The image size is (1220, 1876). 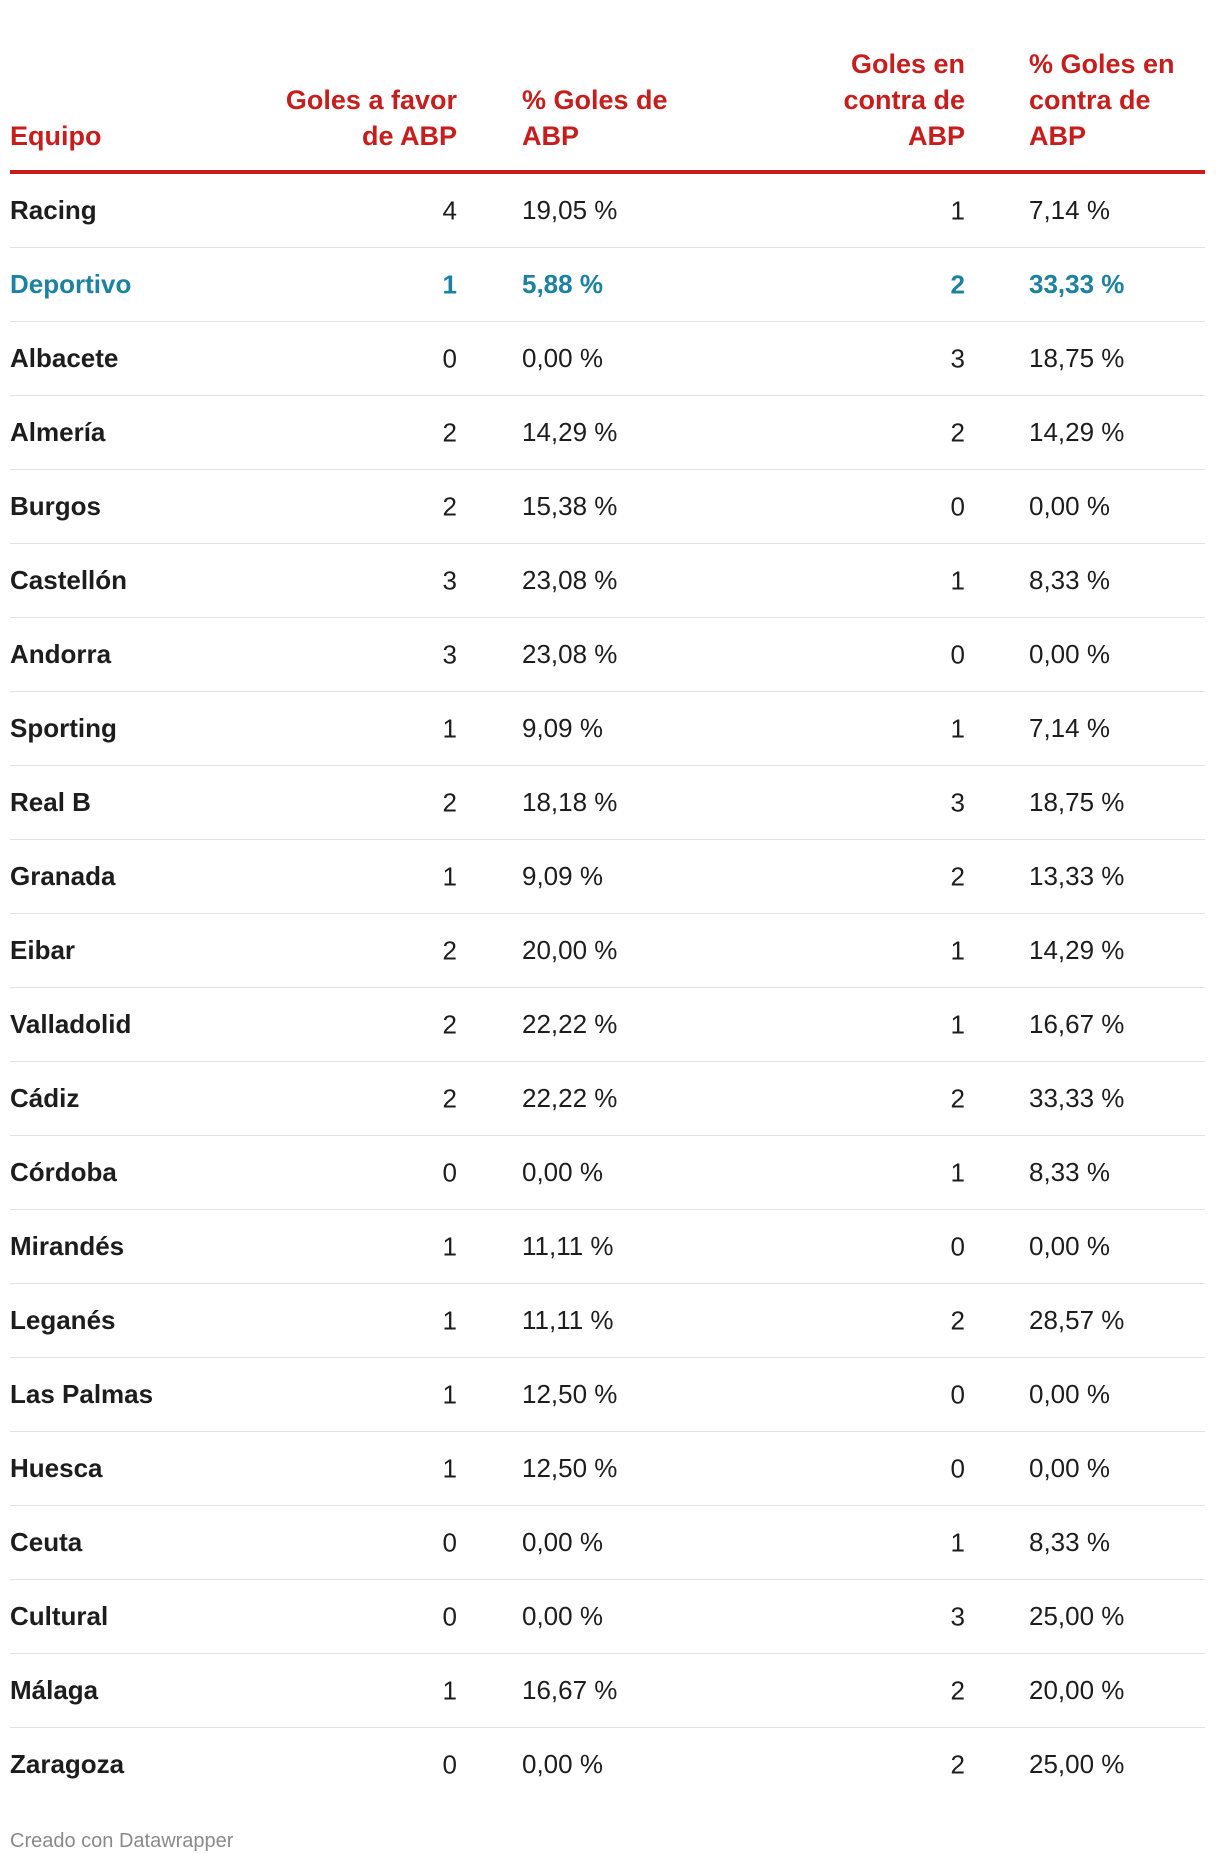 What do you see at coordinates (743, 1468) in the screenshot?
I see `pct-cell: 12,50 % 0` at bounding box center [743, 1468].